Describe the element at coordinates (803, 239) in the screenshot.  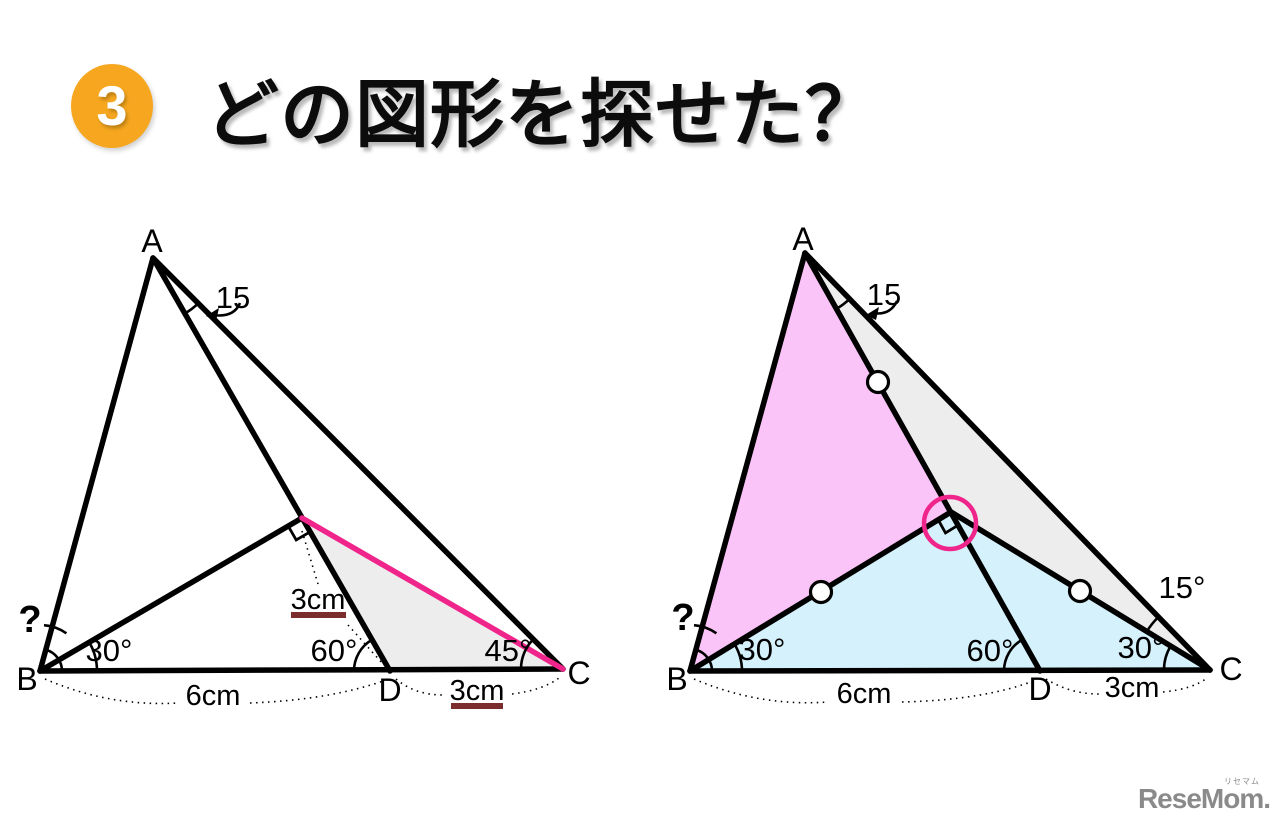
I see `right-vertex-a-label: A` at that location.